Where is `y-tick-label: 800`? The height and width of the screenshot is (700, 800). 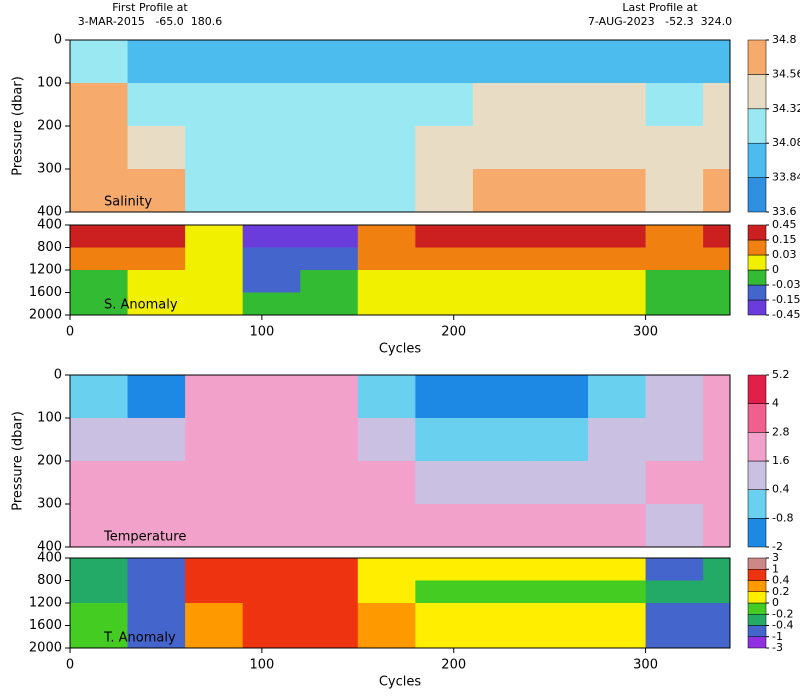 y-tick-label: 800 is located at coordinates (49, 580).